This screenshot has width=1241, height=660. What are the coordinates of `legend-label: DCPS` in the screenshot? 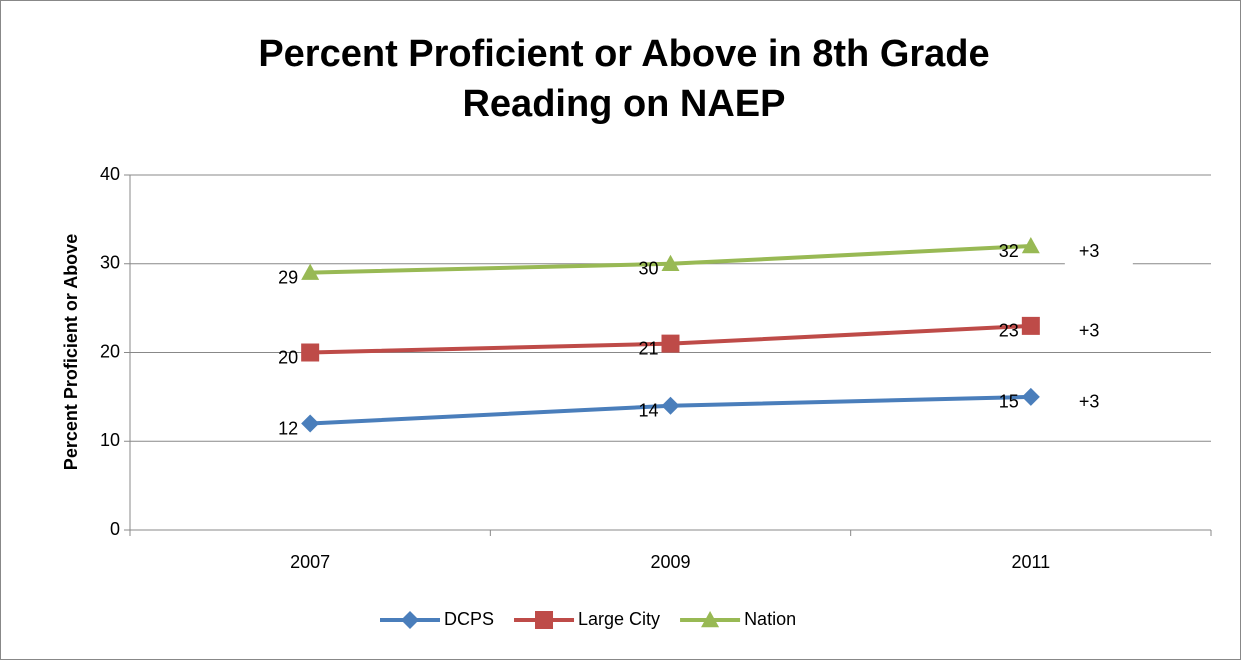 It's located at (469, 619).